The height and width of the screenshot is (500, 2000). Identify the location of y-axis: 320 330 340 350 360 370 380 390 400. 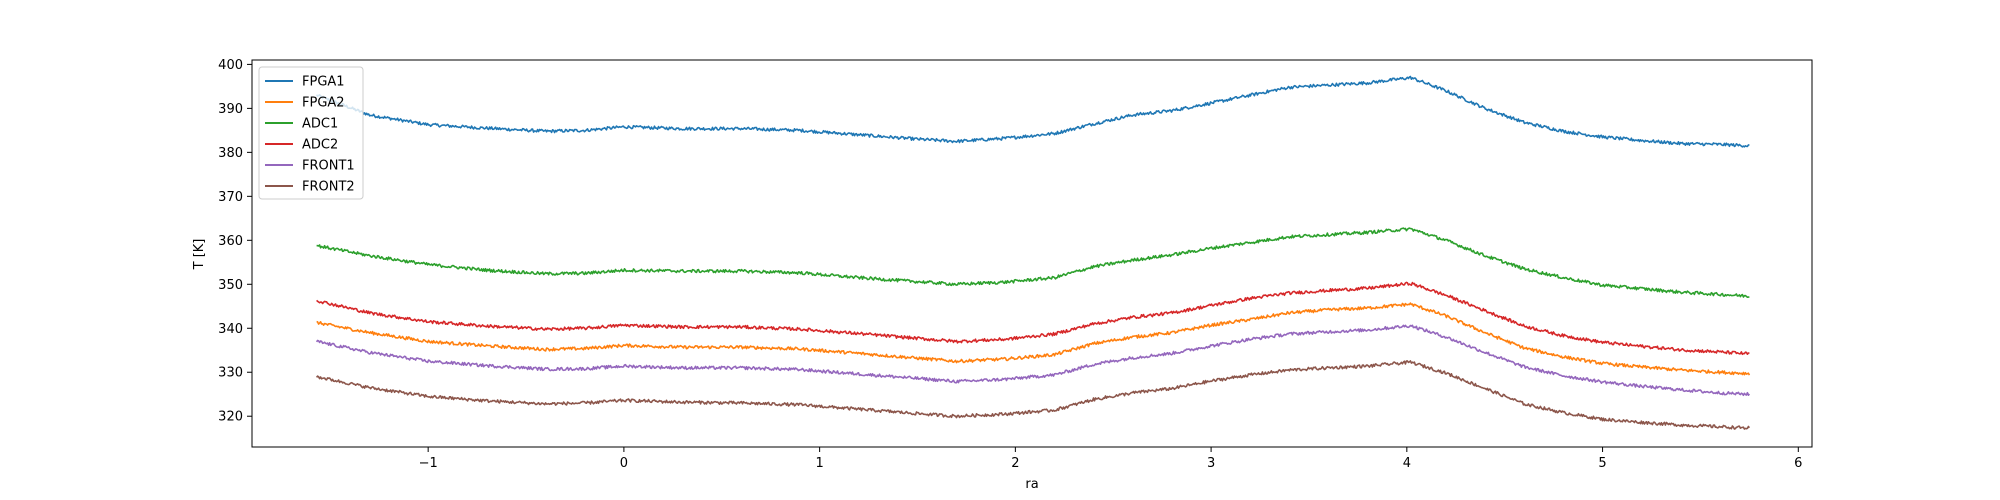
(235, 241).